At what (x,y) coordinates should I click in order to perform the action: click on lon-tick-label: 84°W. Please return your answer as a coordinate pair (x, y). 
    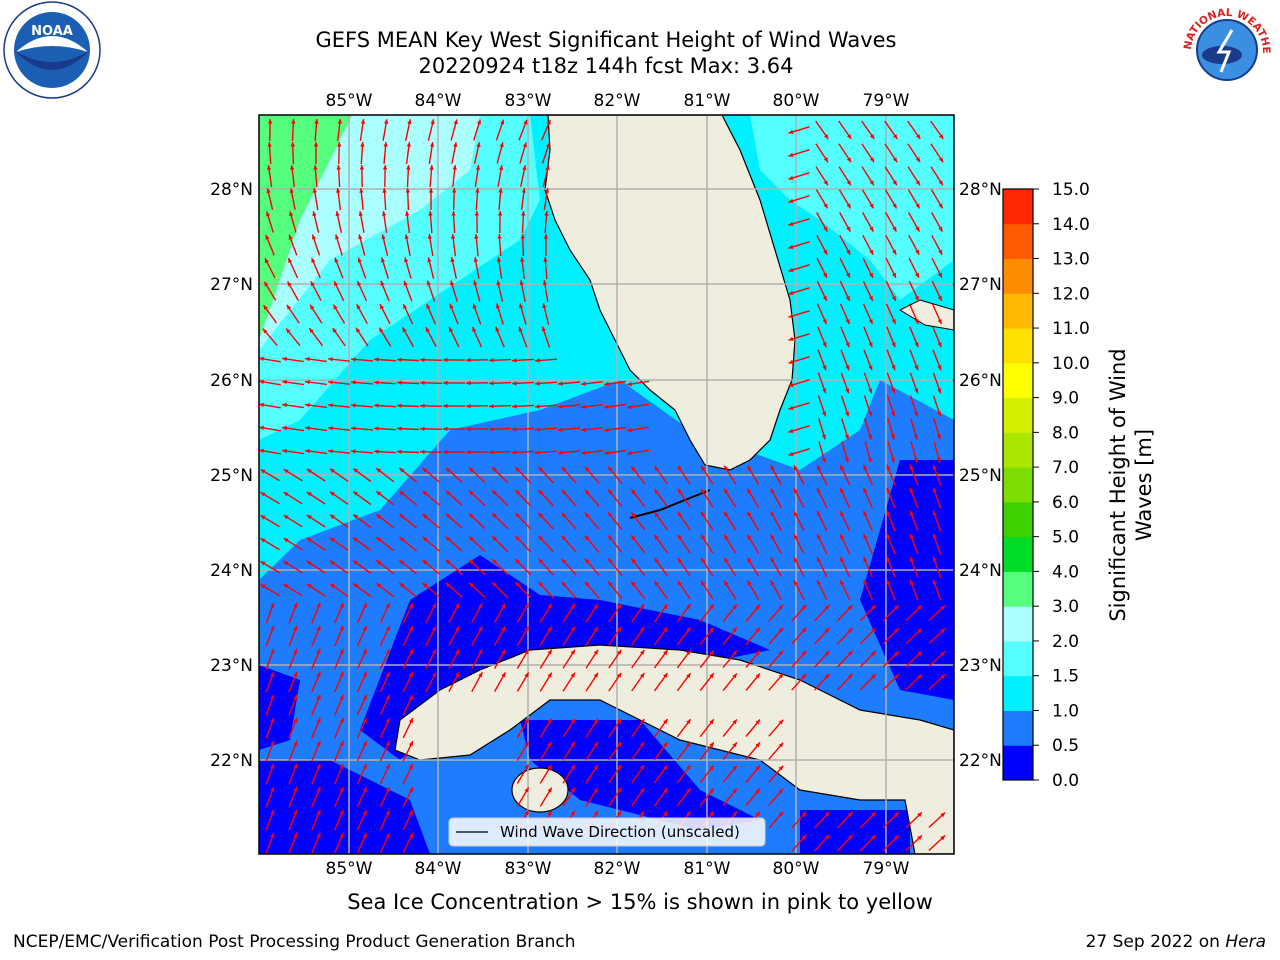
    Looking at the image, I should click on (438, 869).